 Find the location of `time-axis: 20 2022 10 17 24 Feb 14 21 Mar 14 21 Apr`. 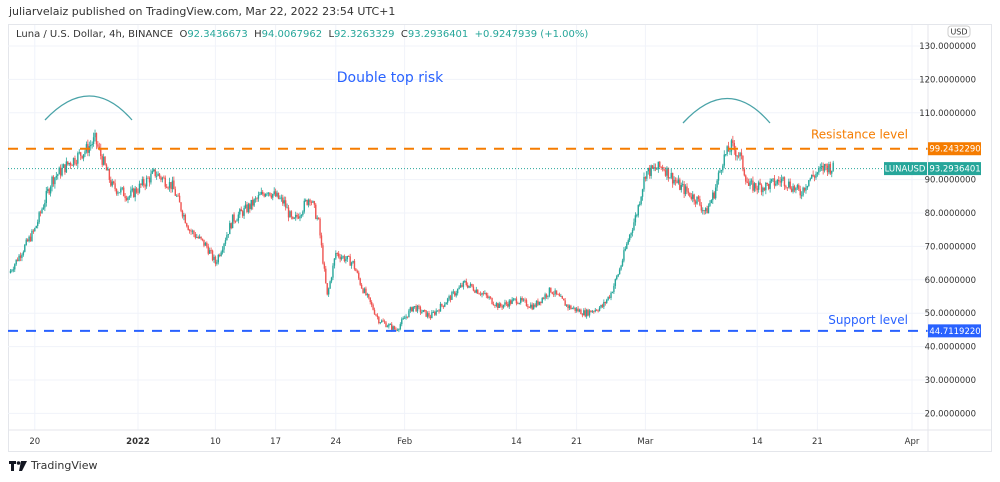

time-axis: 20 2022 10 17 24 Feb 14 21 Mar 14 21 Apr is located at coordinates (474, 442).